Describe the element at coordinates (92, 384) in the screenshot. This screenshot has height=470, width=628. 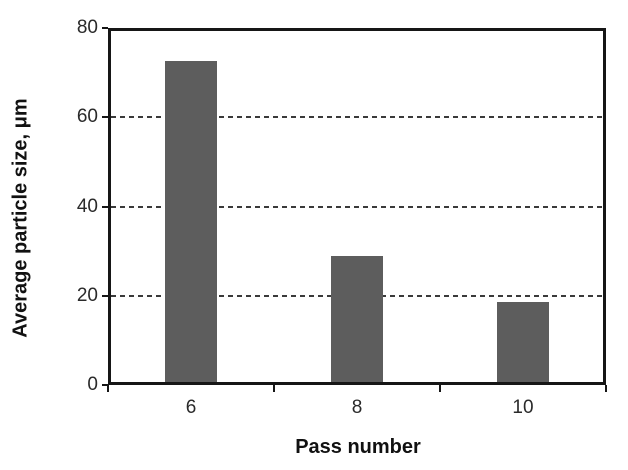
I see `y-tick-label: 0` at that location.